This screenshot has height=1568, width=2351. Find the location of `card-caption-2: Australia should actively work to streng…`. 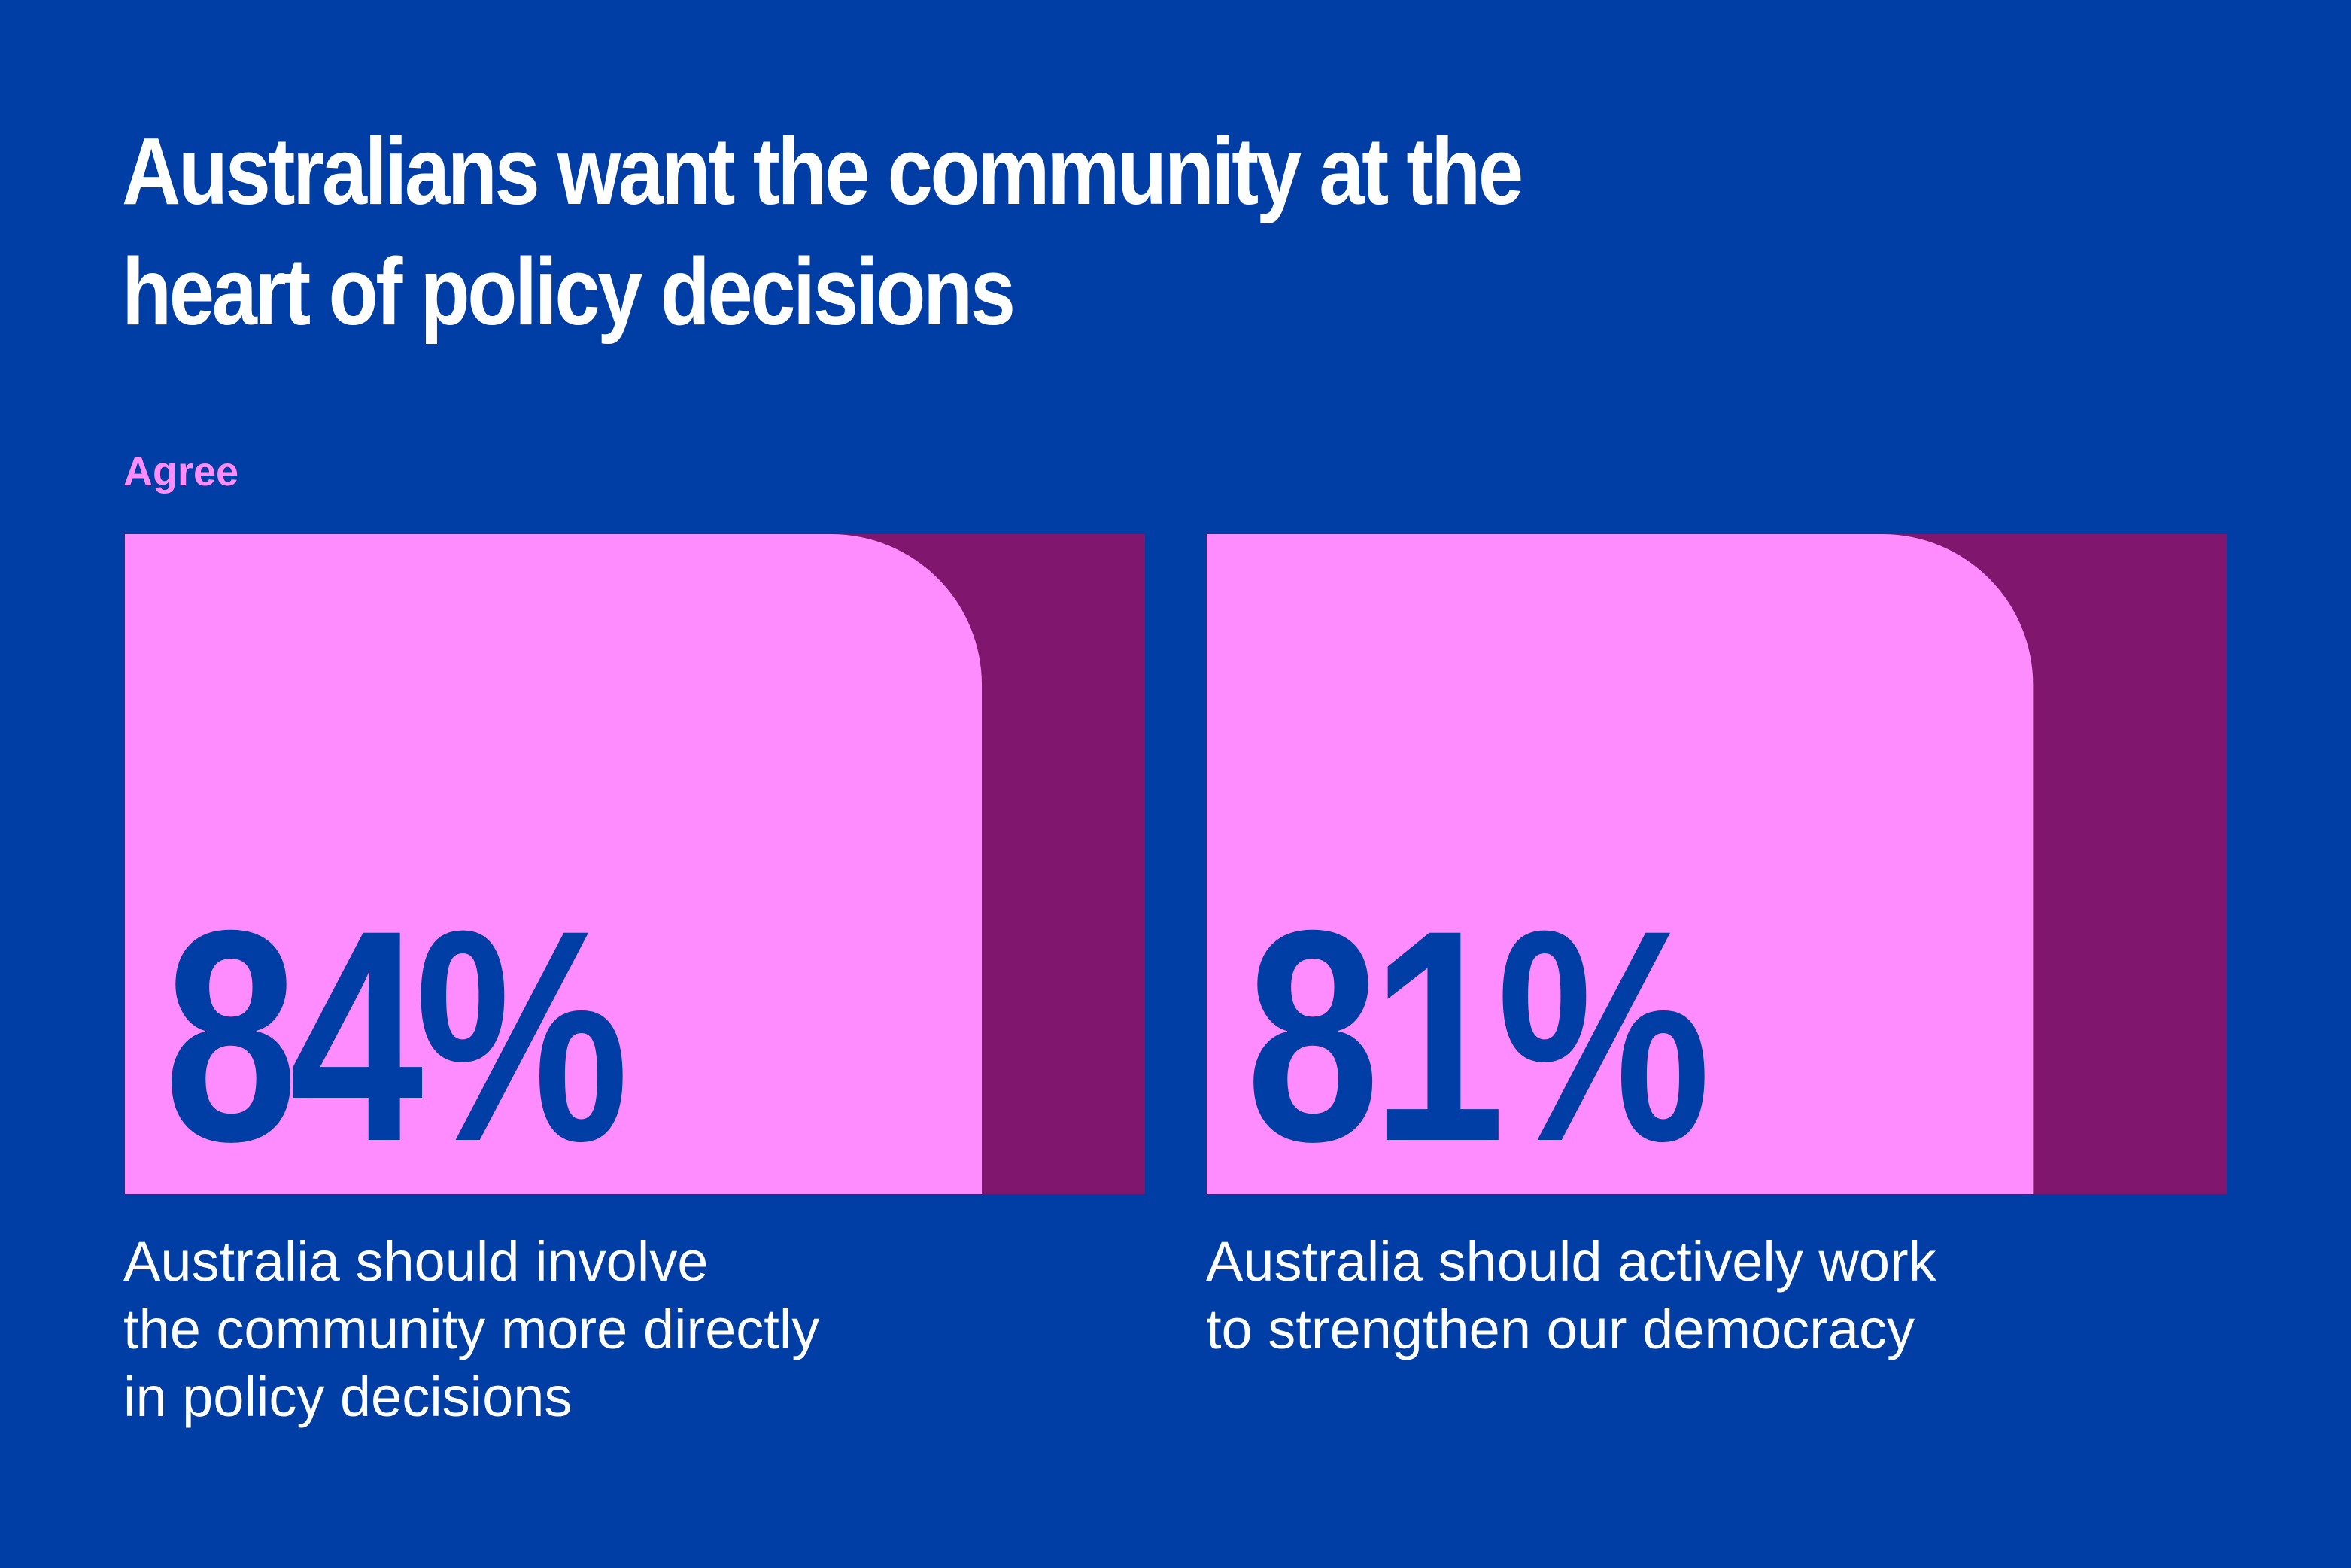

card-caption-2: Australia should actively work to streng… is located at coordinates (1571, 1295).